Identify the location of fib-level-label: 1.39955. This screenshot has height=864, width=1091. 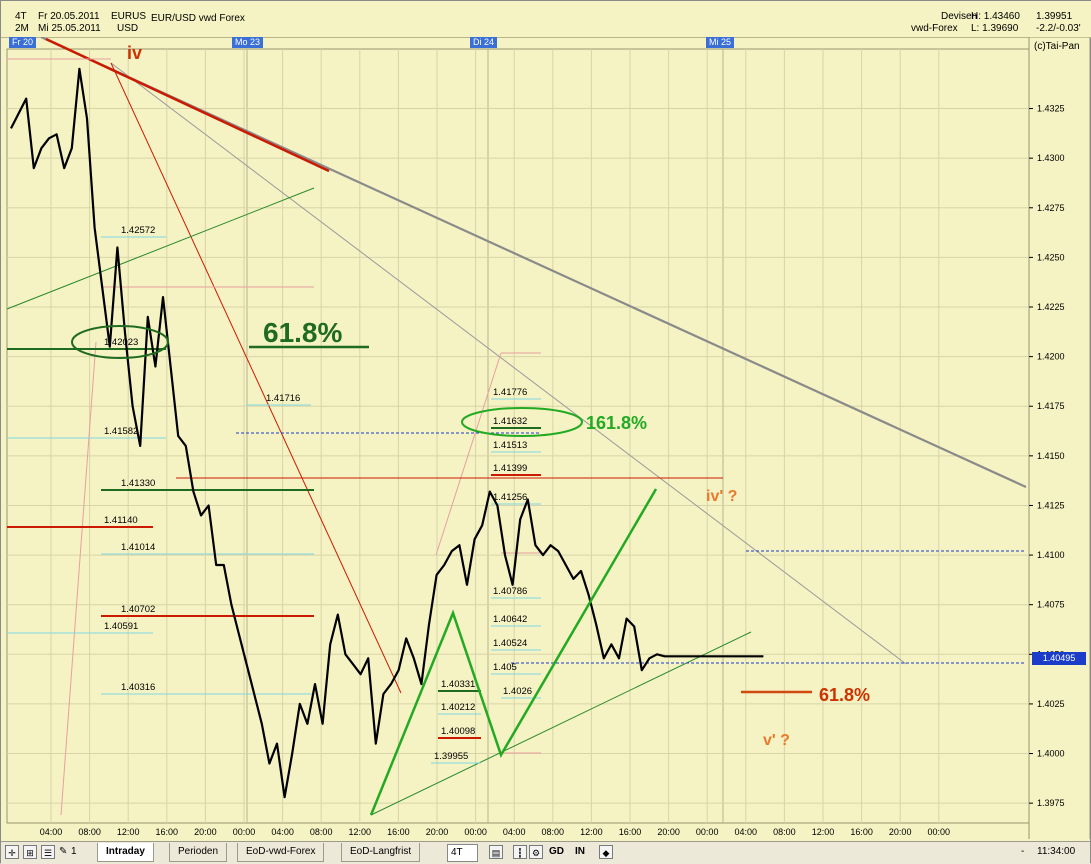
(451, 756).